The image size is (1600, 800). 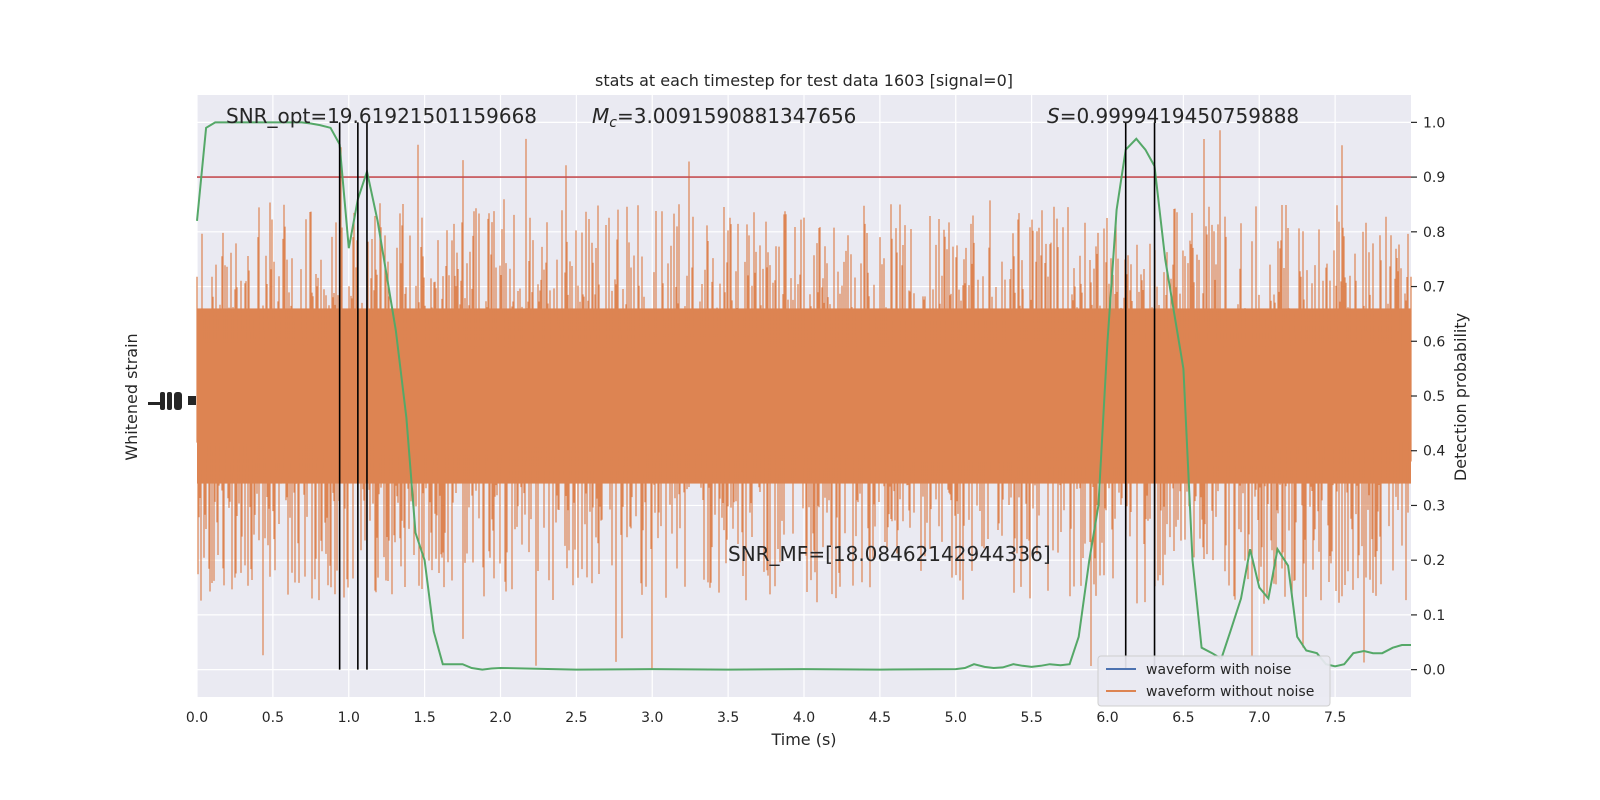 I want to click on x-tick-label: 4.5, so click(x=880, y=718).